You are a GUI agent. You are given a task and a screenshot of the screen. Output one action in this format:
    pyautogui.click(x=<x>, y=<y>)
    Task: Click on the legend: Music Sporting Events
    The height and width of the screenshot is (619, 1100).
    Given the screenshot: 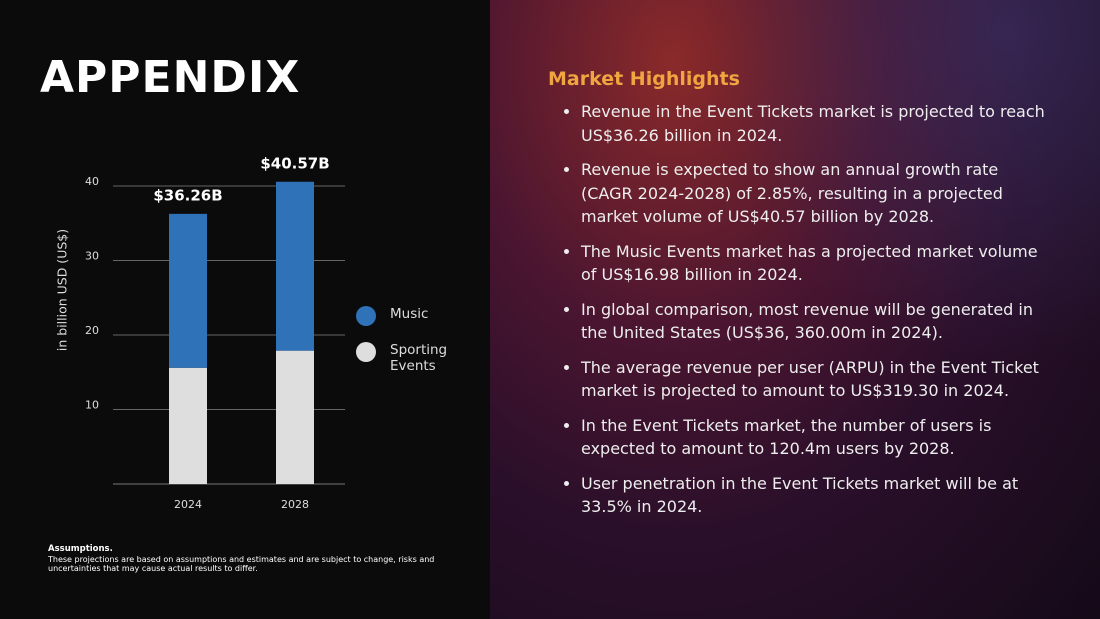 What is the action you would take?
    pyautogui.click(x=408, y=348)
    